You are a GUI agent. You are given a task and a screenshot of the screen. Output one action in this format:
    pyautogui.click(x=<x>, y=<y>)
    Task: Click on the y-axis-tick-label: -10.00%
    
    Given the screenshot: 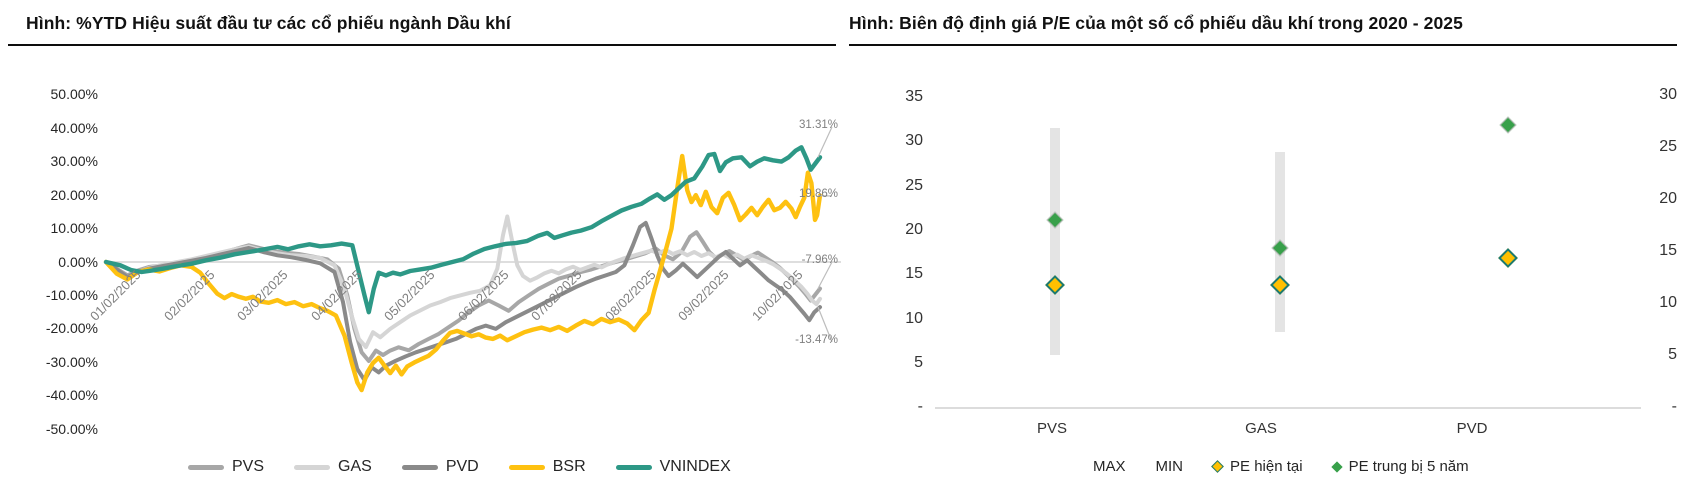 What is the action you would take?
    pyautogui.click(x=71, y=294)
    